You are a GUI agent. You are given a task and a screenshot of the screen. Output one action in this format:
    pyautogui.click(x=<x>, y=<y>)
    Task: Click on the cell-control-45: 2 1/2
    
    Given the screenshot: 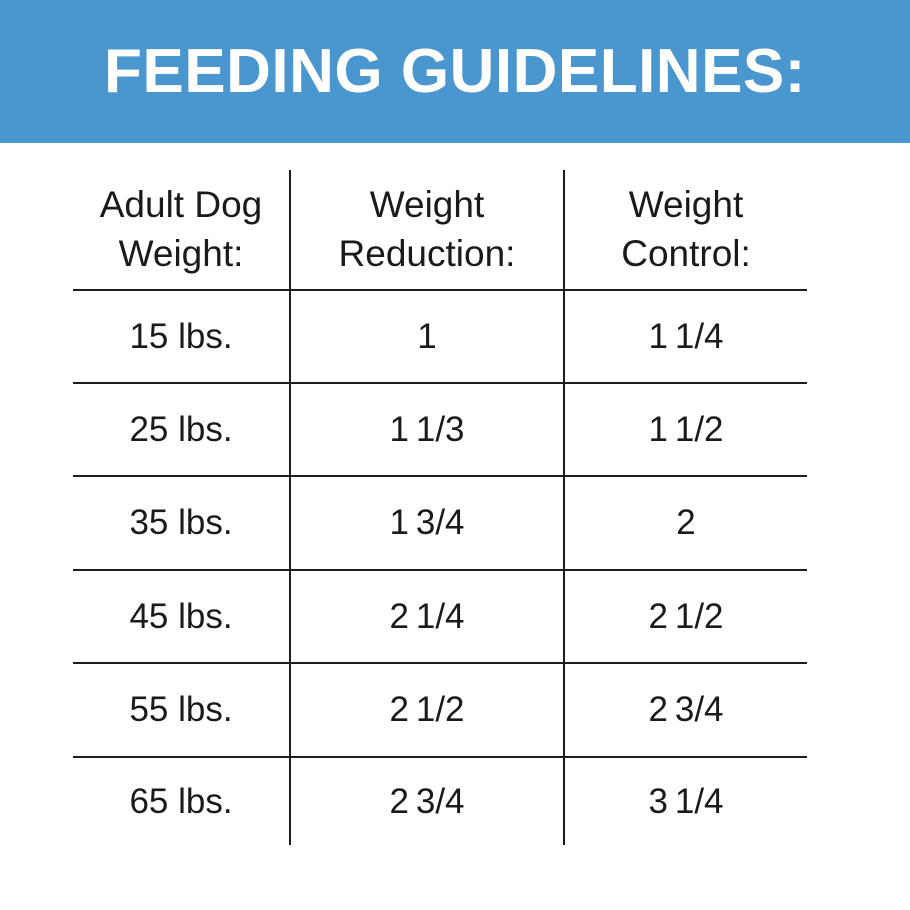 What is the action you would take?
    pyautogui.click(x=686, y=617)
    